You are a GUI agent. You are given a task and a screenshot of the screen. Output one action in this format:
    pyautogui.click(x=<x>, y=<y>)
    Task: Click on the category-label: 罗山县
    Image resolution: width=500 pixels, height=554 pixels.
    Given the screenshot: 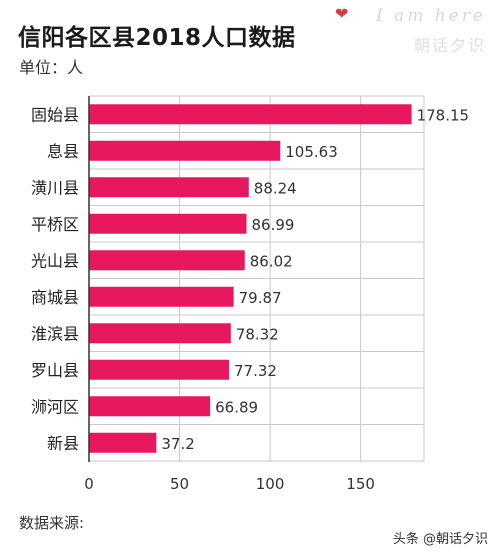 What is the action you would take?
    pyautogui.click(x=55, y=370)
    